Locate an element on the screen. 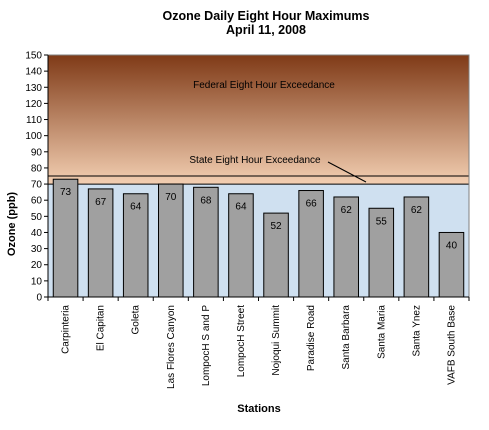 The height and width of the screenshot is (430, 489). bar-value-label: 40 is located at coordinates (452, 245).